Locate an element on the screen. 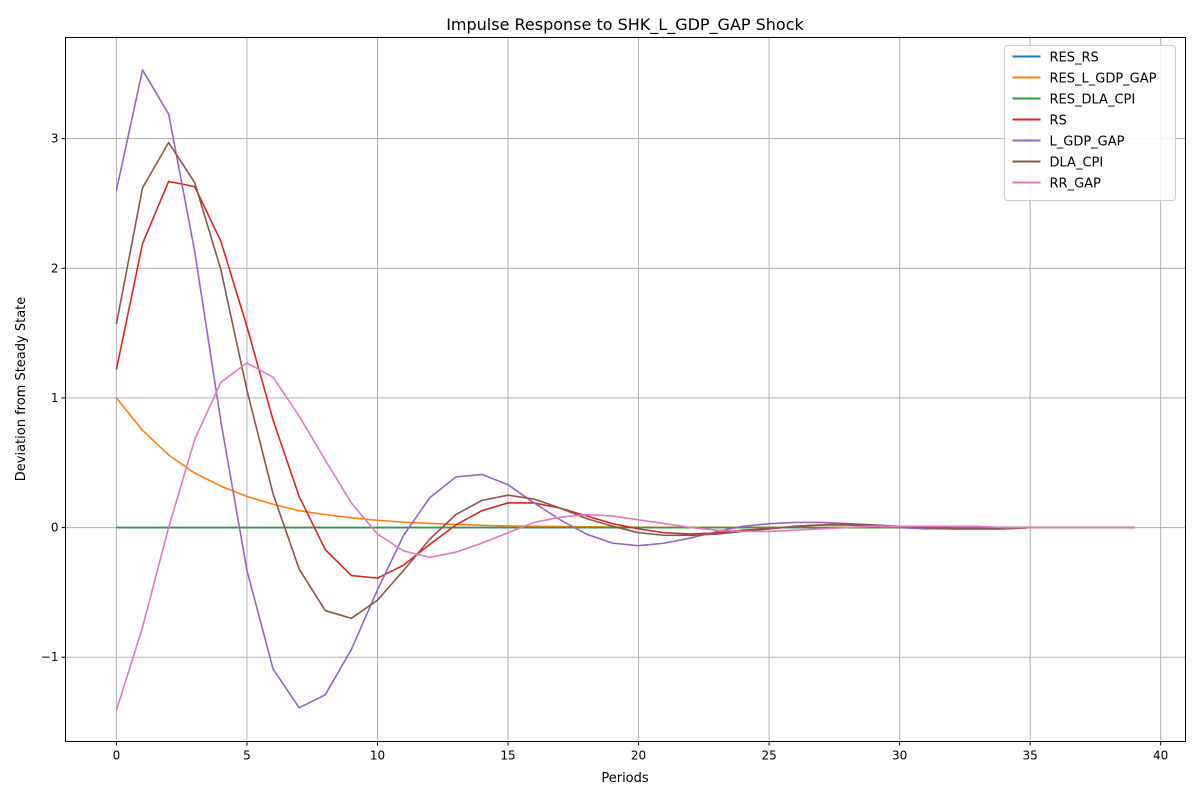 This screenshot has height=800, width=1200. x-tick-label: 40 is located at coordinates (1160, 756).